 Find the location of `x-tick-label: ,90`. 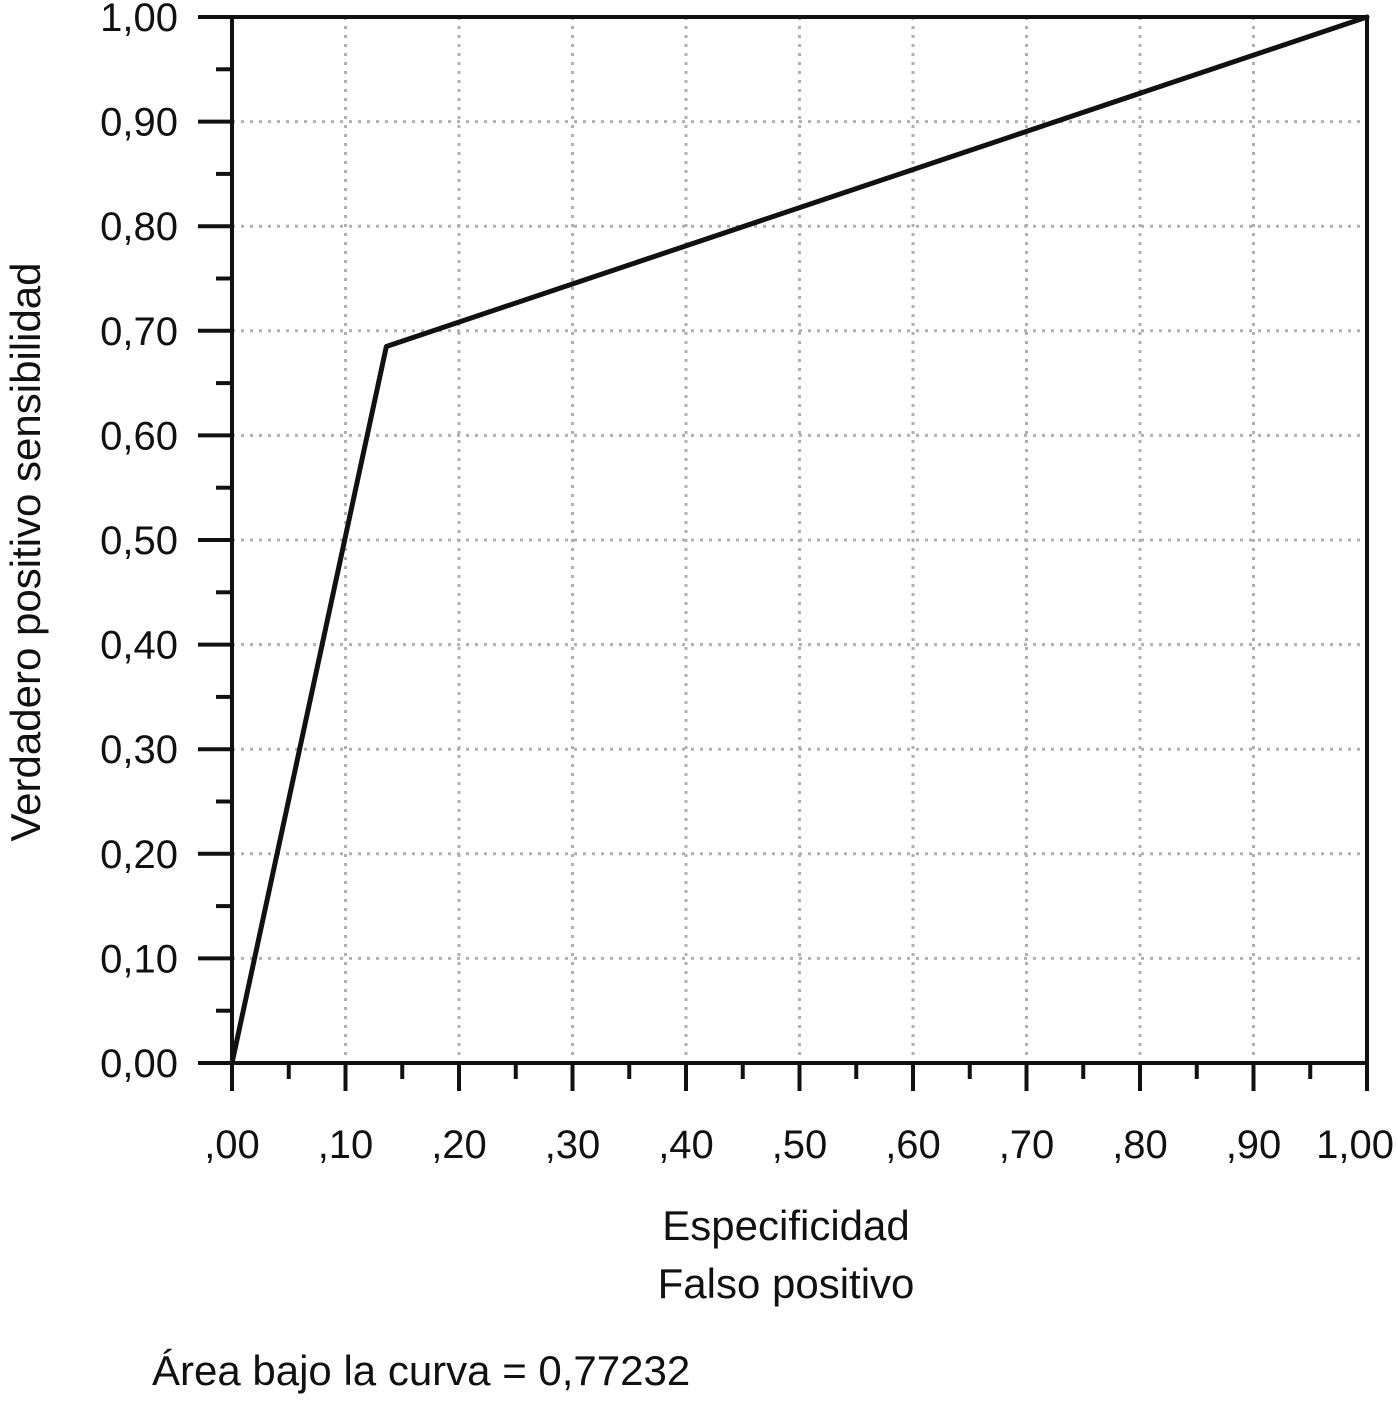

x-tick-label: ,90 is located at coordinates (1254, 1145).